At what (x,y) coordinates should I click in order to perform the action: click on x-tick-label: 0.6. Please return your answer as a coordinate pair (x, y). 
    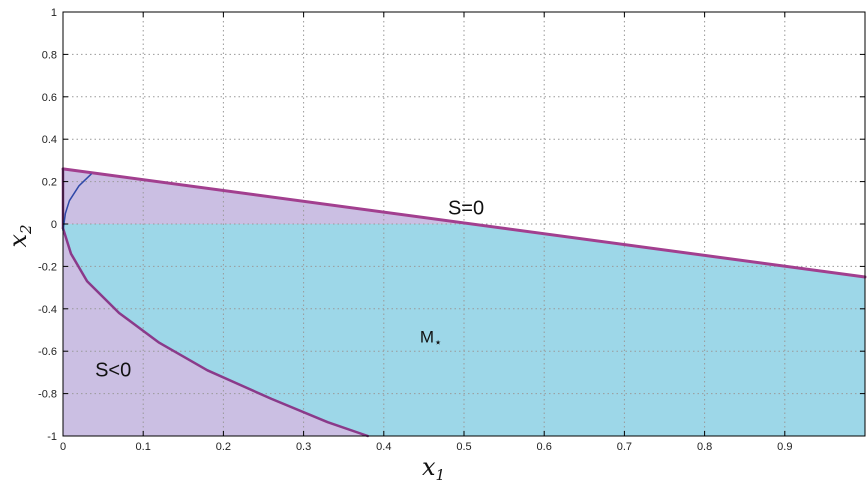
    Looking at the image, I should click on (544, 447).